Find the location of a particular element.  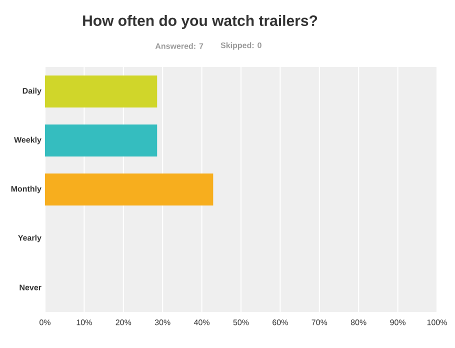

x-tick-label: 60% is located at coordinates (280, 323).